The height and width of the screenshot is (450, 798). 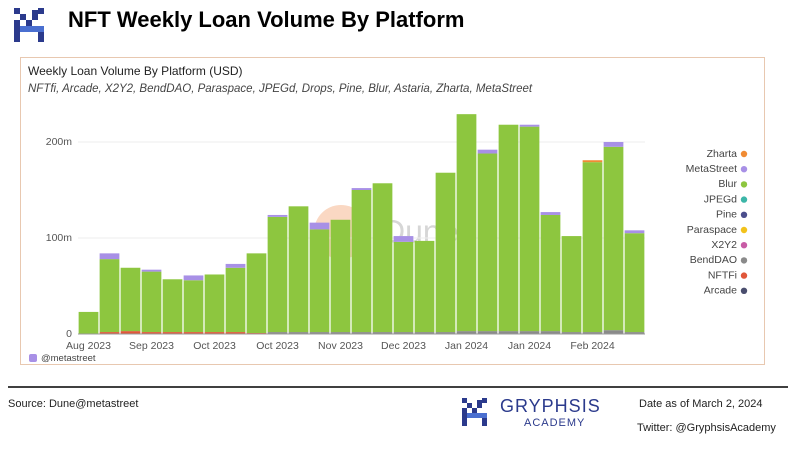 What do you see at coordinates (554, 423) in the screenshot?
I see `footer-brand-sub: ACADEMY` at bounding box center [554, 423].